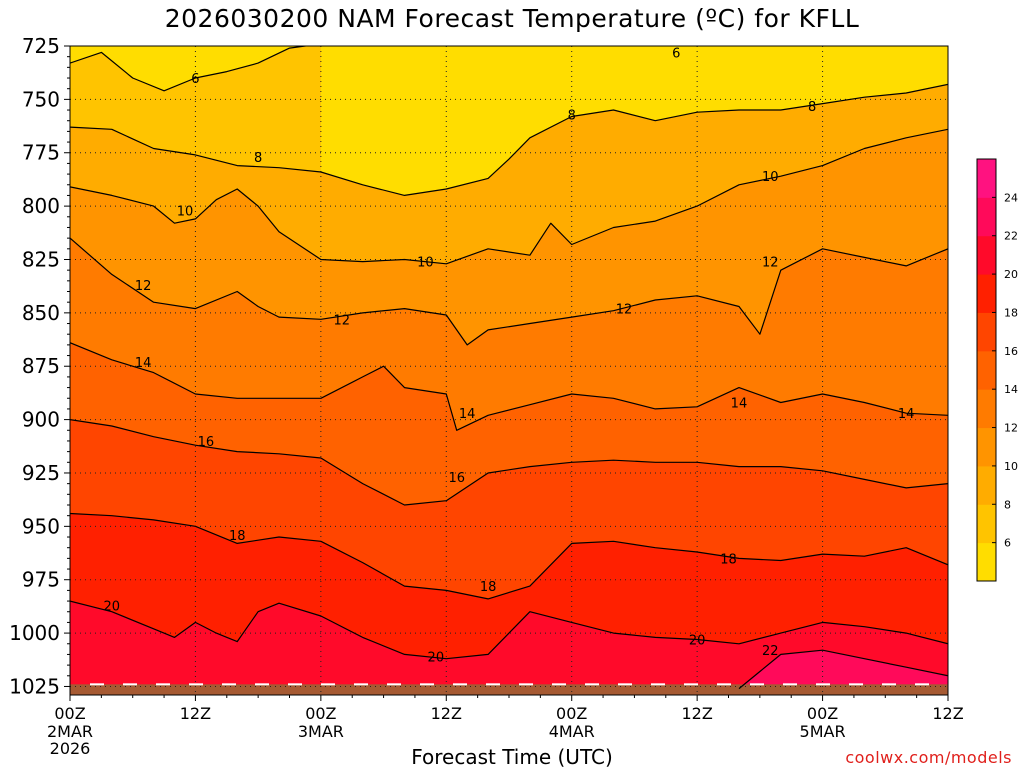 The height and width of the screenshot is (769, 1024). I want to click on colorbar-label: 24, so click(1011, 197).